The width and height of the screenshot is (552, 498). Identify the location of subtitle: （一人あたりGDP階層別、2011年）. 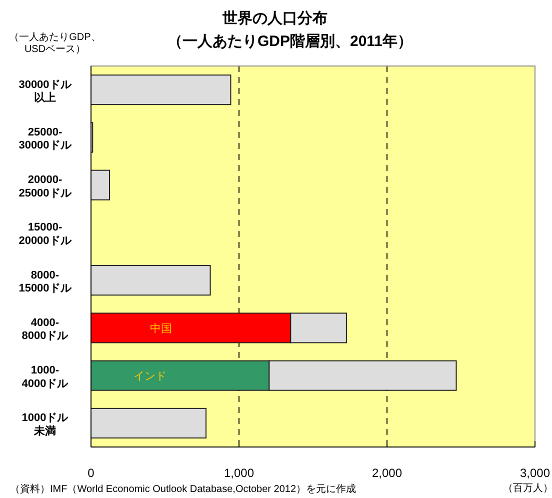
(290, 41).